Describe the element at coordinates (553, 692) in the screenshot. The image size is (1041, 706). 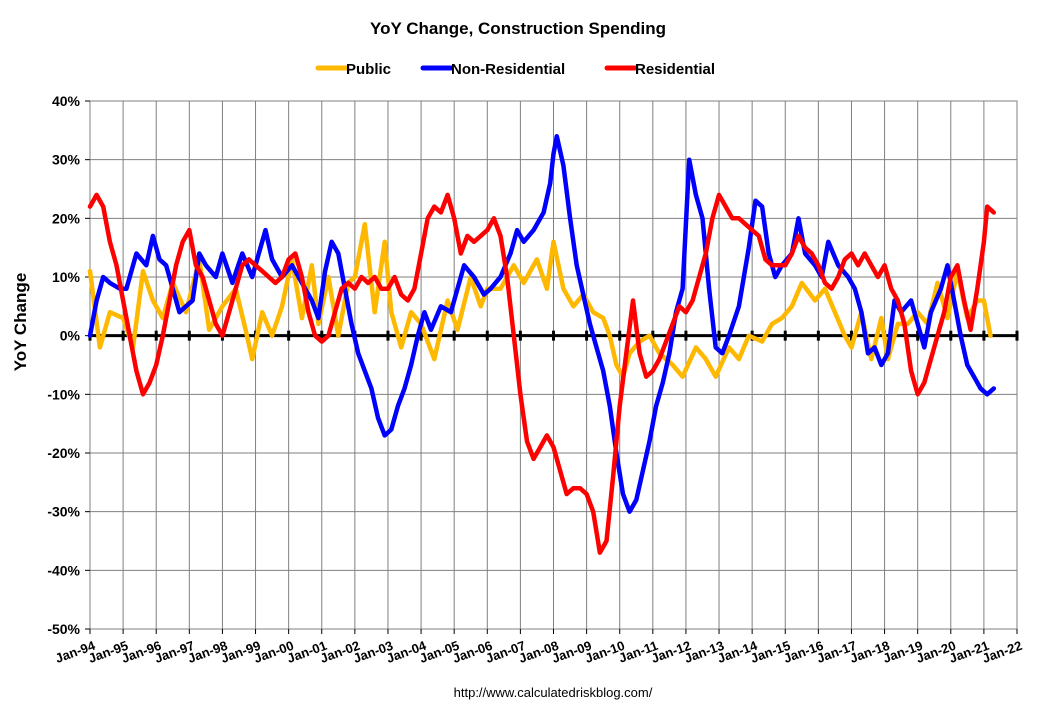
I see `source-url: http://www.calculatedriskblog.com/` at that location.